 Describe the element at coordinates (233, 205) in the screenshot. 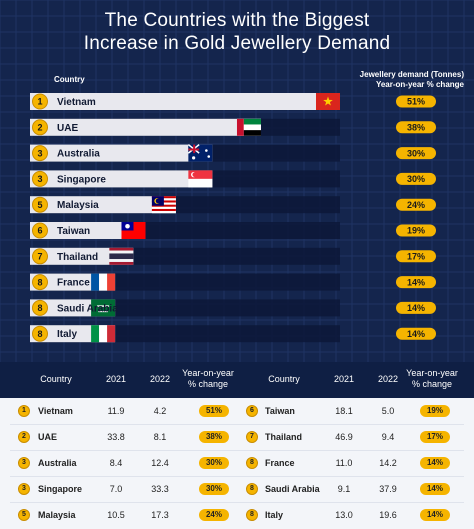

I see `bar-row: 5 Malaysia 24%` at that location.